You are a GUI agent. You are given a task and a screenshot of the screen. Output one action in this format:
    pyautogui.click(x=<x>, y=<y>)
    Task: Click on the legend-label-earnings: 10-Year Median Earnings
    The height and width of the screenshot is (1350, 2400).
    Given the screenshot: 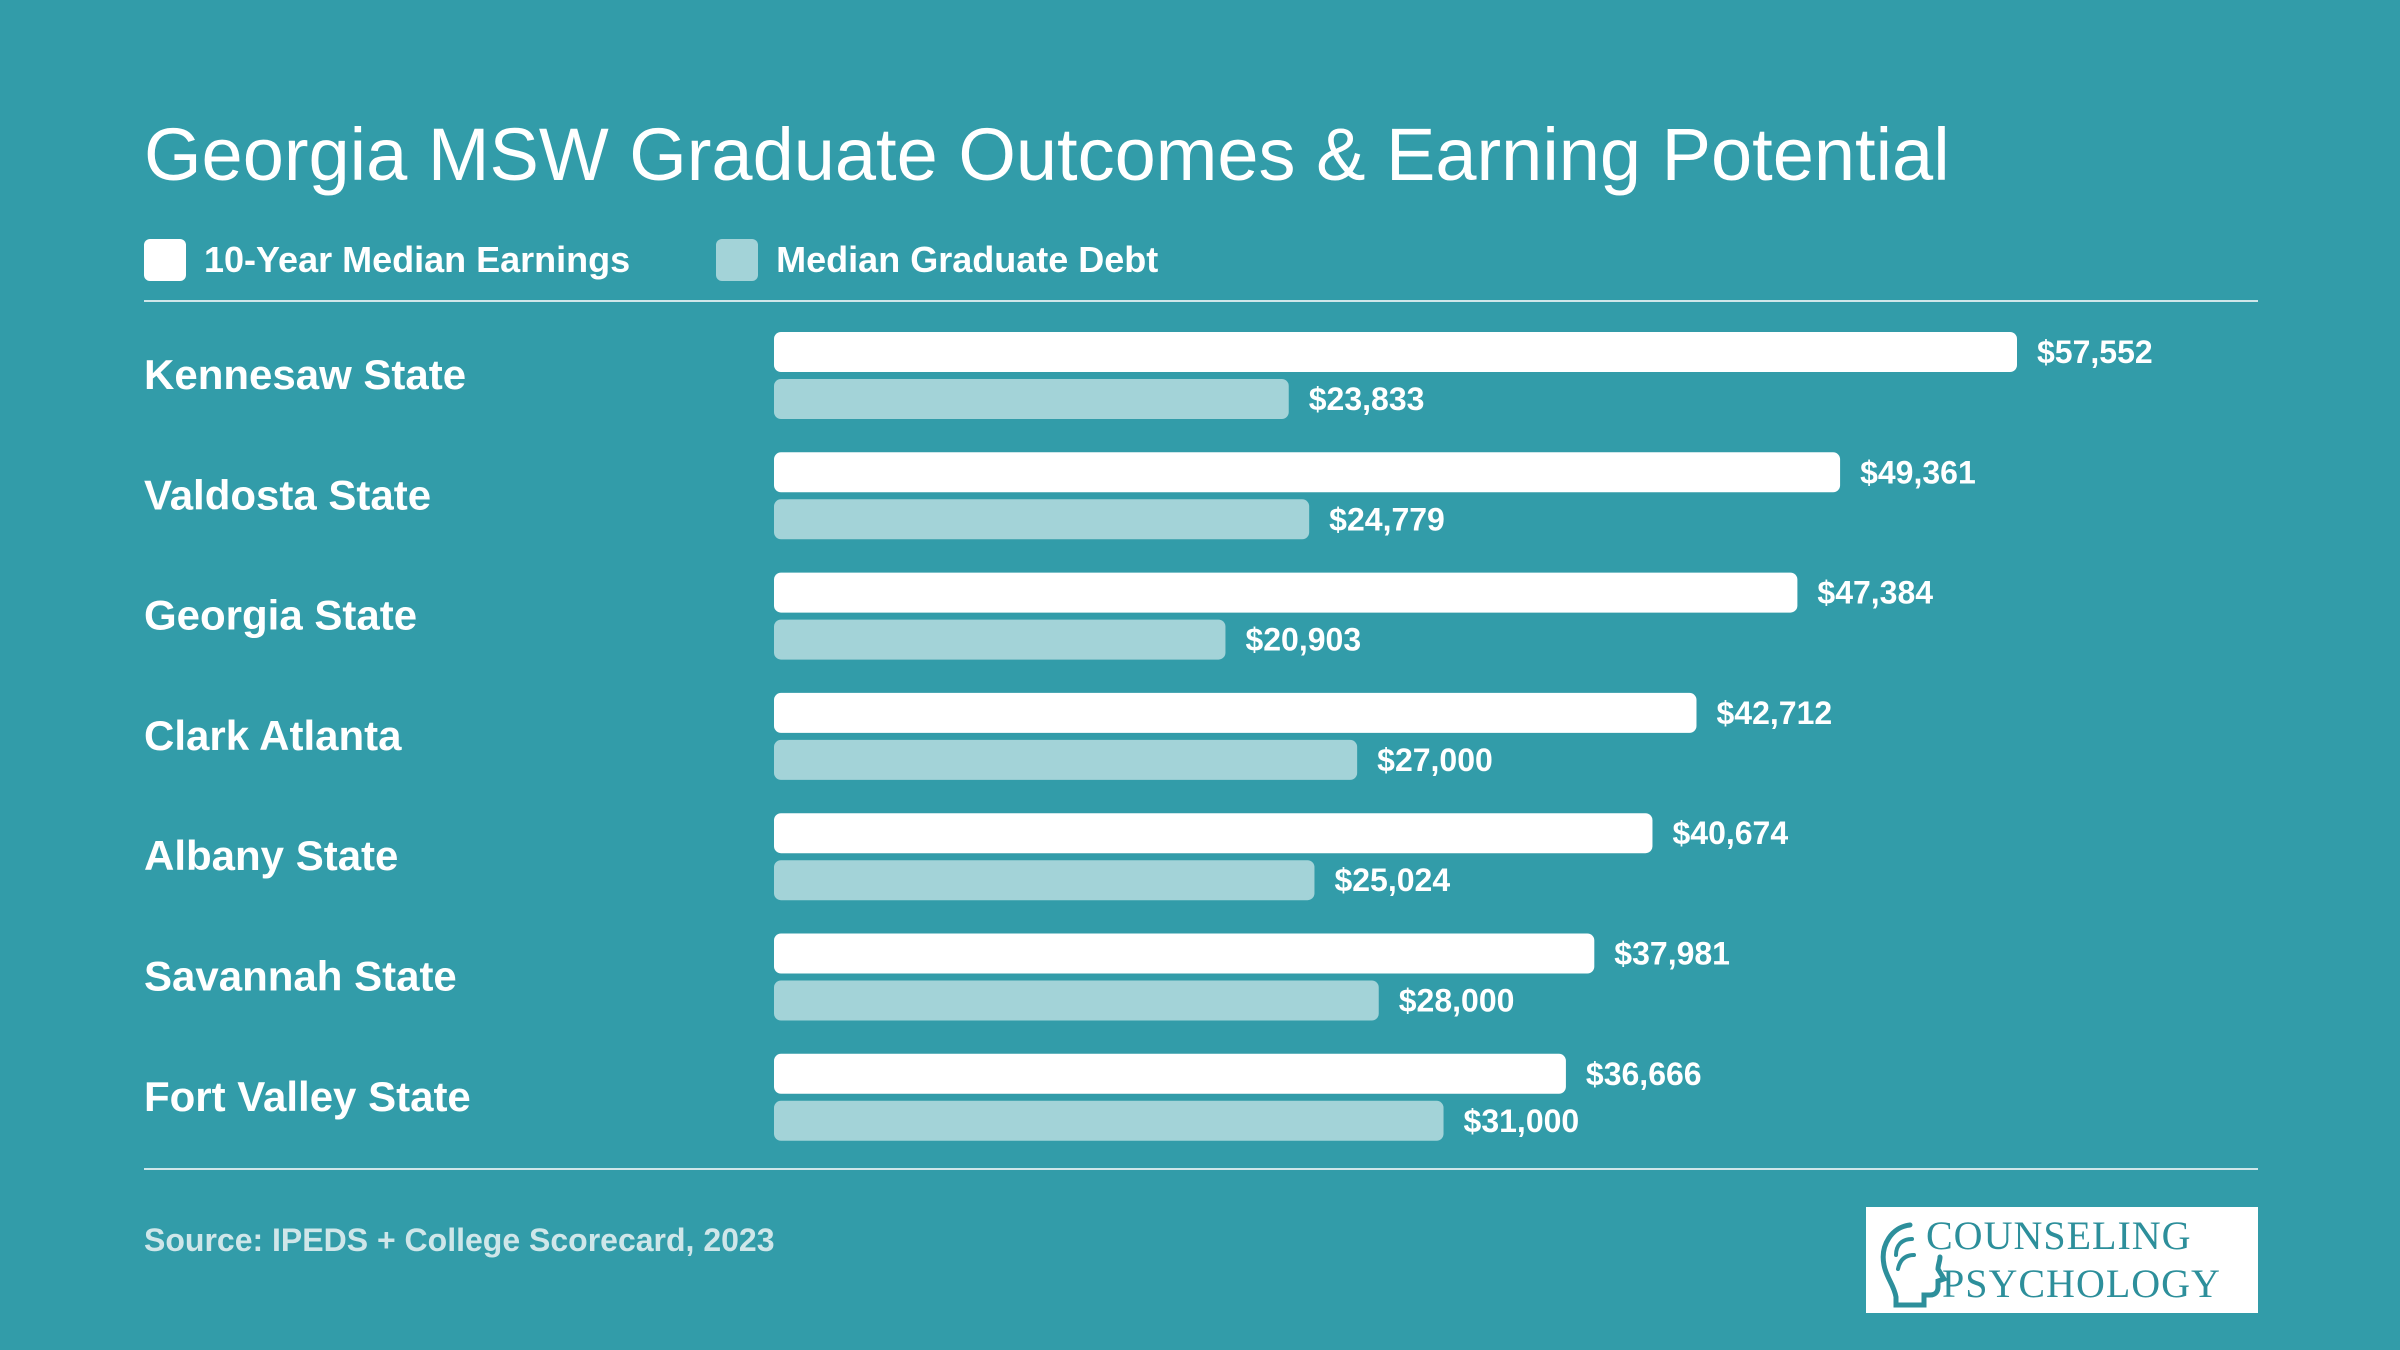 What is the action you would take?
    pyautogui.click(x=417, y=259)
    